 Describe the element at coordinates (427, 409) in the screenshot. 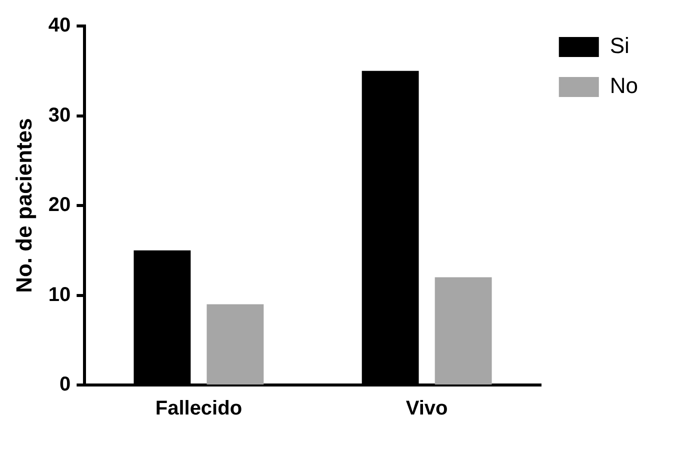

I see `x-tick-label: Vivo` at that location.